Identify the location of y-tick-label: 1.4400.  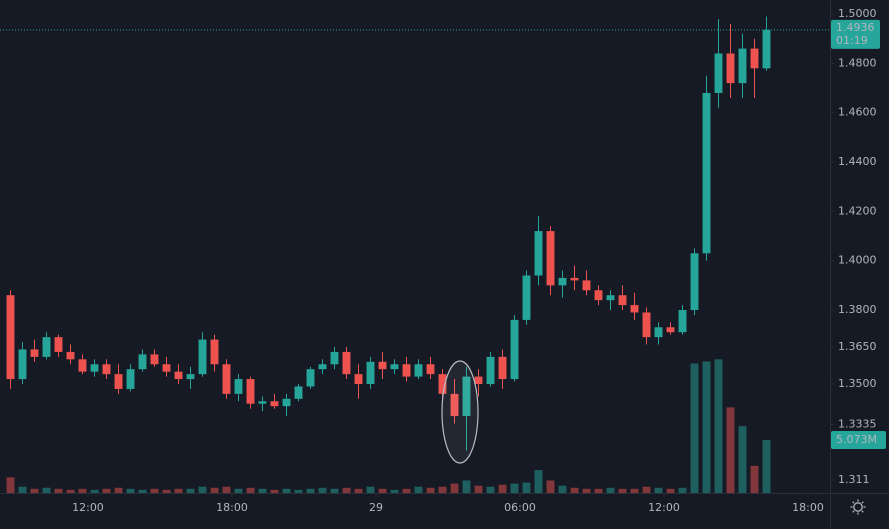
(857, 161).